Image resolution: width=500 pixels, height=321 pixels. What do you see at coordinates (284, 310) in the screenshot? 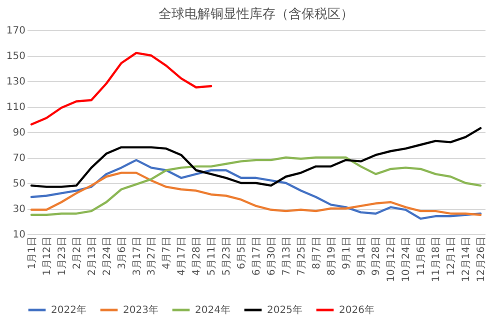
I see `legend-label: 2025年` at bounding box center [284, 310].